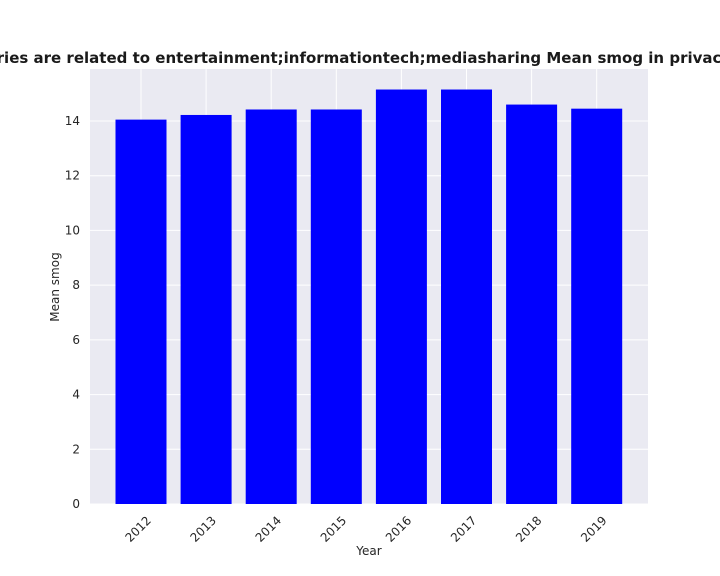 Image resolution: width=720 pixels, height=576 pixels. What do you see at coordinates (365, 528) in the screenshot?
I see `x-axis-ticks: 2012 2013 2014 2015 2016 2017 2018 2019` at bounding box center [365, 528].